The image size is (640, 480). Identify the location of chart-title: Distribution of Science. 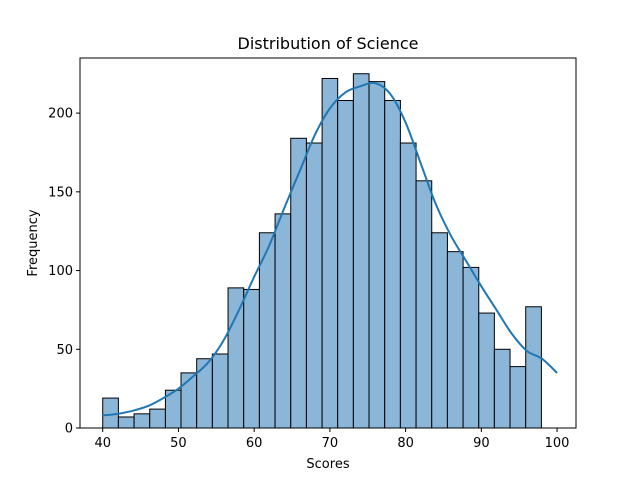
(328, 43).